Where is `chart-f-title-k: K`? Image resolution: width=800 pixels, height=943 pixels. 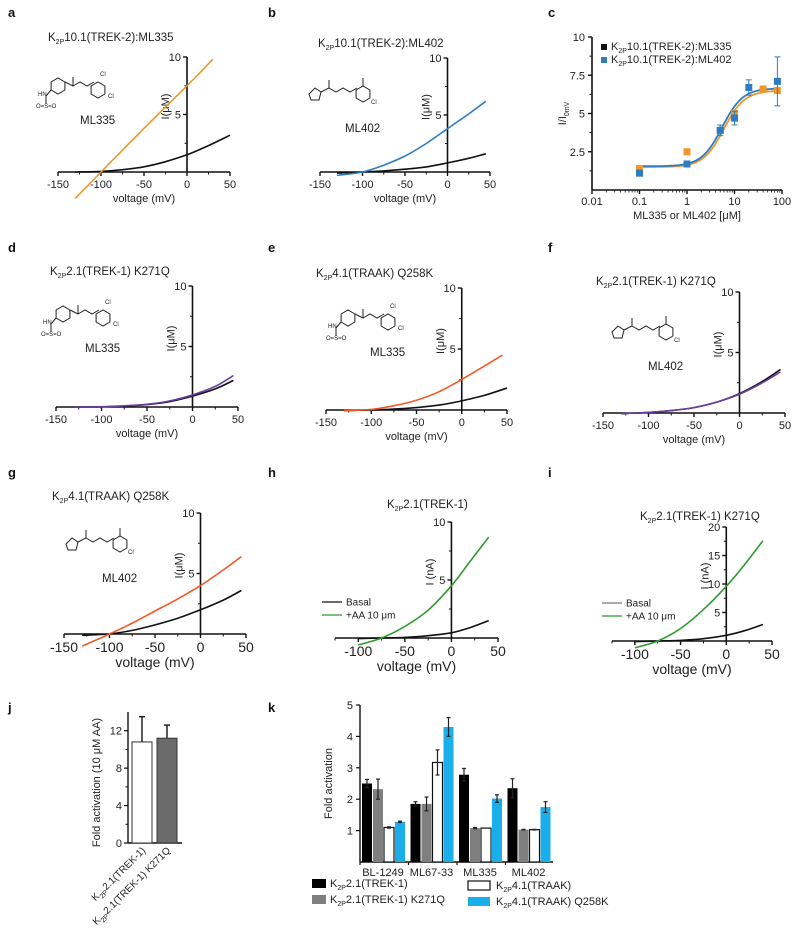
chart-f-title-k: K is located at coordinates (600, 282).